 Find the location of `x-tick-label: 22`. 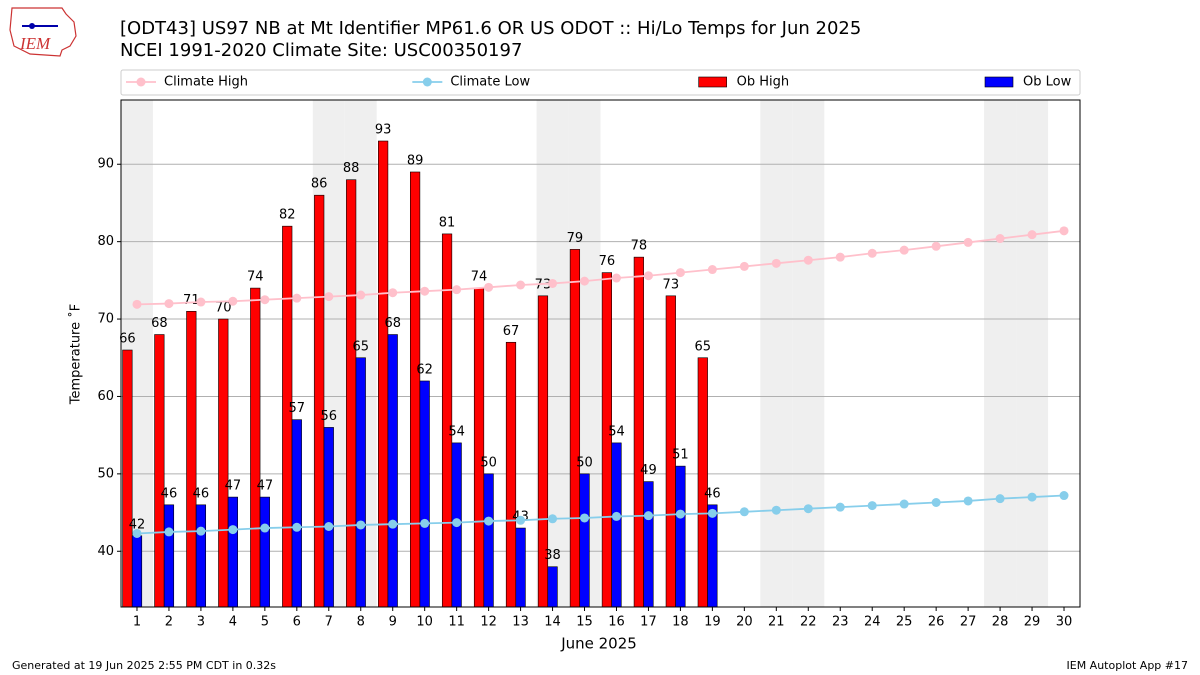

x-tick-label: 22 is located at coordinates (808, 622).